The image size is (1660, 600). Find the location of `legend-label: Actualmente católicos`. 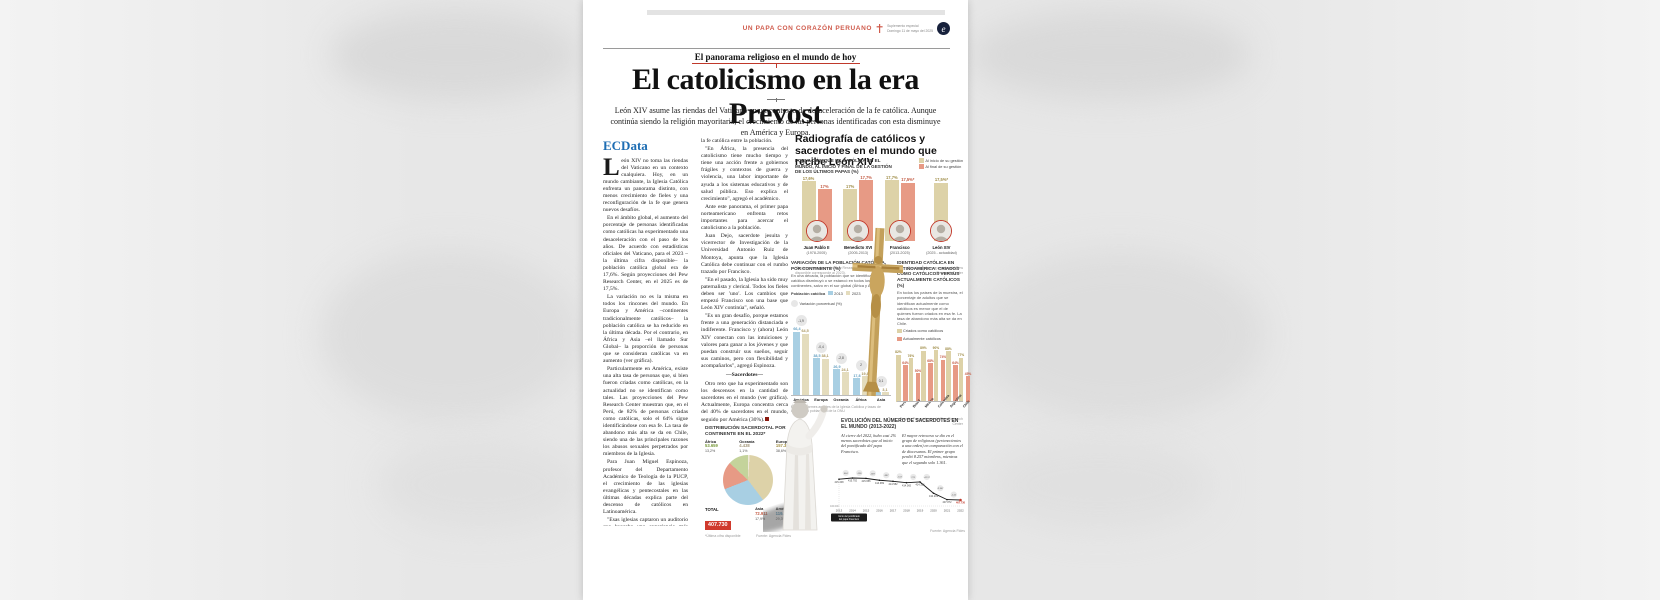

legend-label: Actualmente católicos is located at coordinates (922, 339).